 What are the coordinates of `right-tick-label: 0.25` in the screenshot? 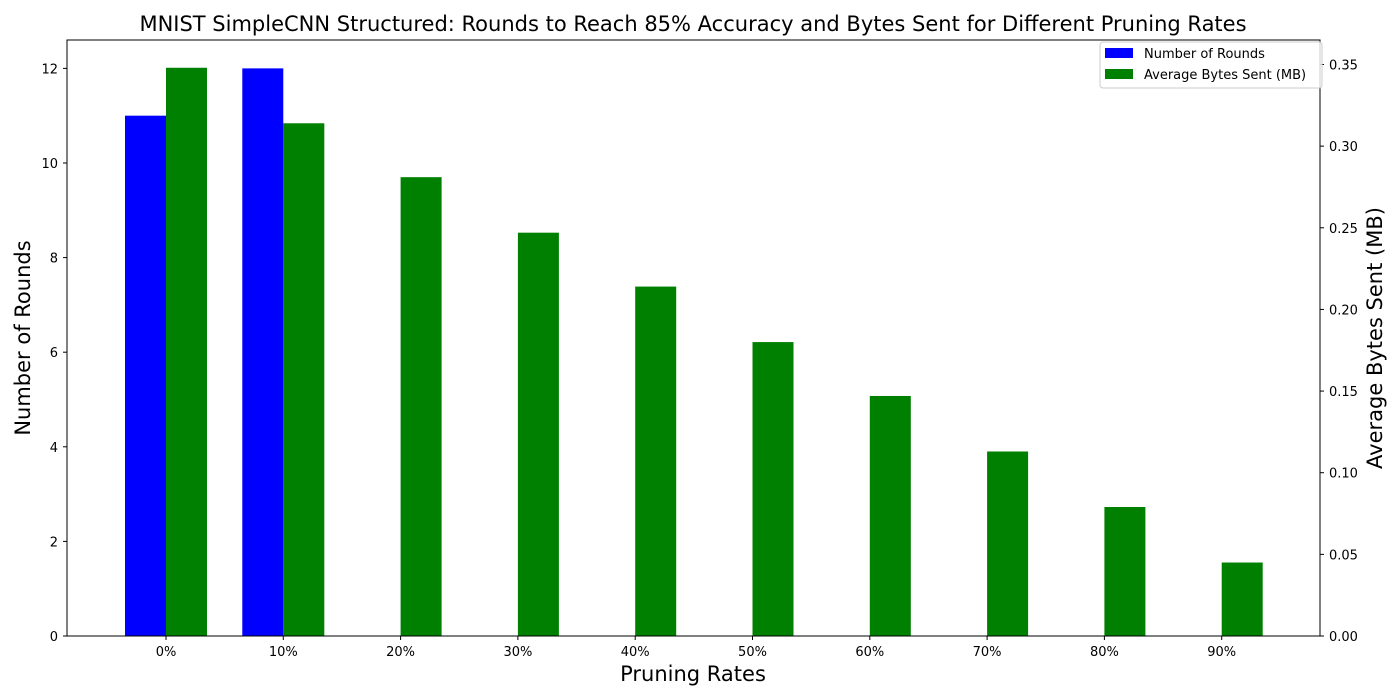 It's located at (1343, 229).